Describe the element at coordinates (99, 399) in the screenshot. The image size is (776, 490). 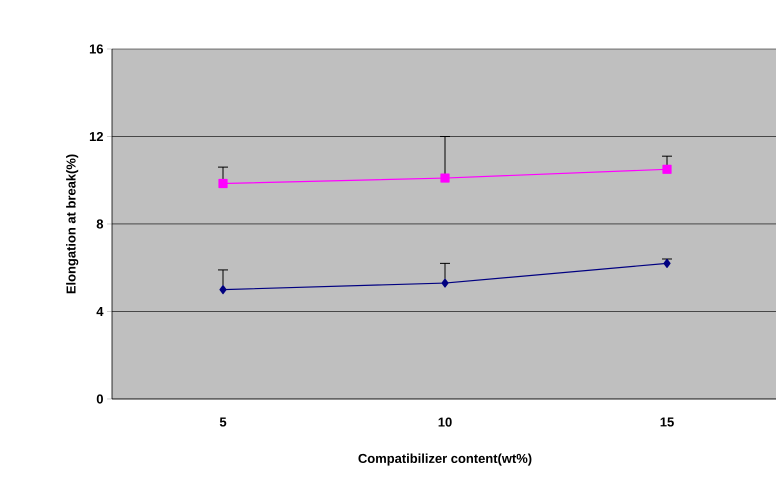
I see `y-tick-label: 0` at that location.